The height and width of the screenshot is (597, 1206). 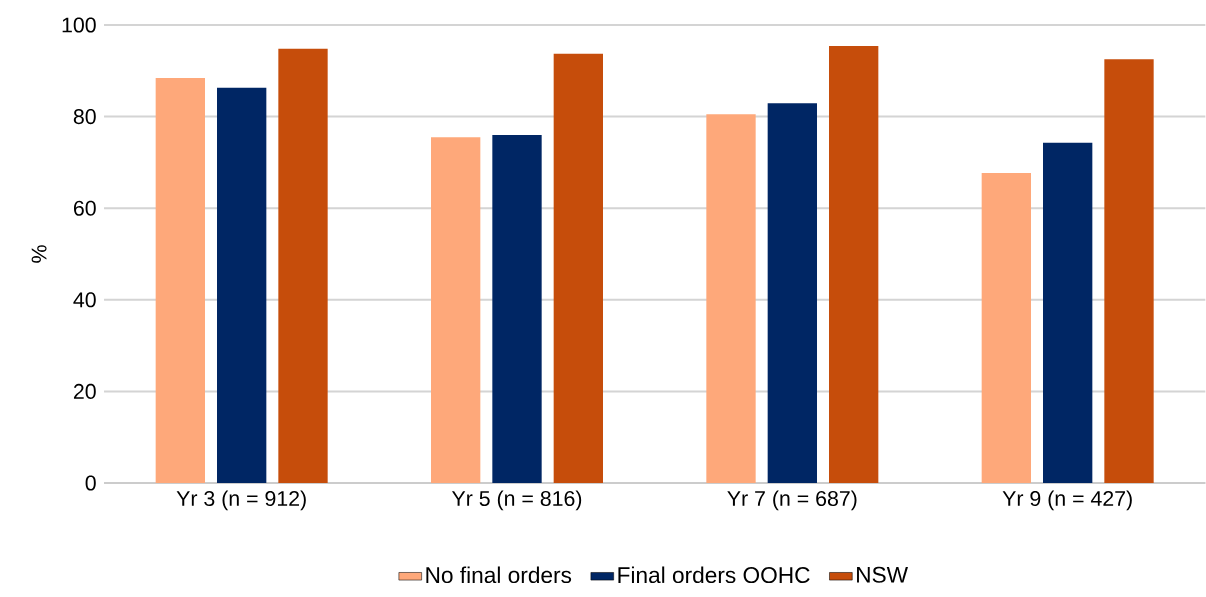 I want to click on y-tick-label: 0, so click(x=90, y=483).